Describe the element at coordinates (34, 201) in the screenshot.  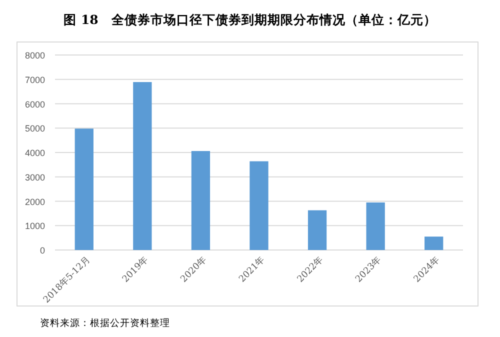
I see `y-tick-label: 2000` at that location.